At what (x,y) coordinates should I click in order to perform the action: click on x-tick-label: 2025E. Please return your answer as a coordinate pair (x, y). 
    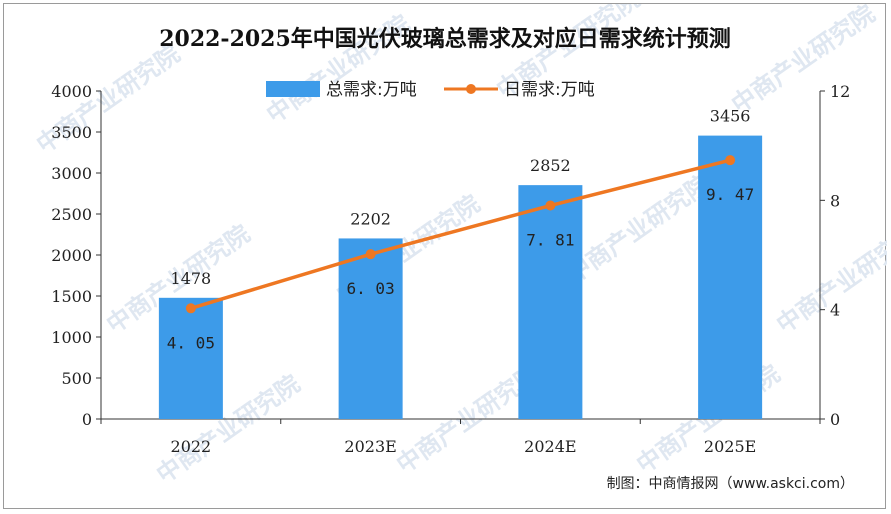
    Looking at the image, I should click on (730, 446).